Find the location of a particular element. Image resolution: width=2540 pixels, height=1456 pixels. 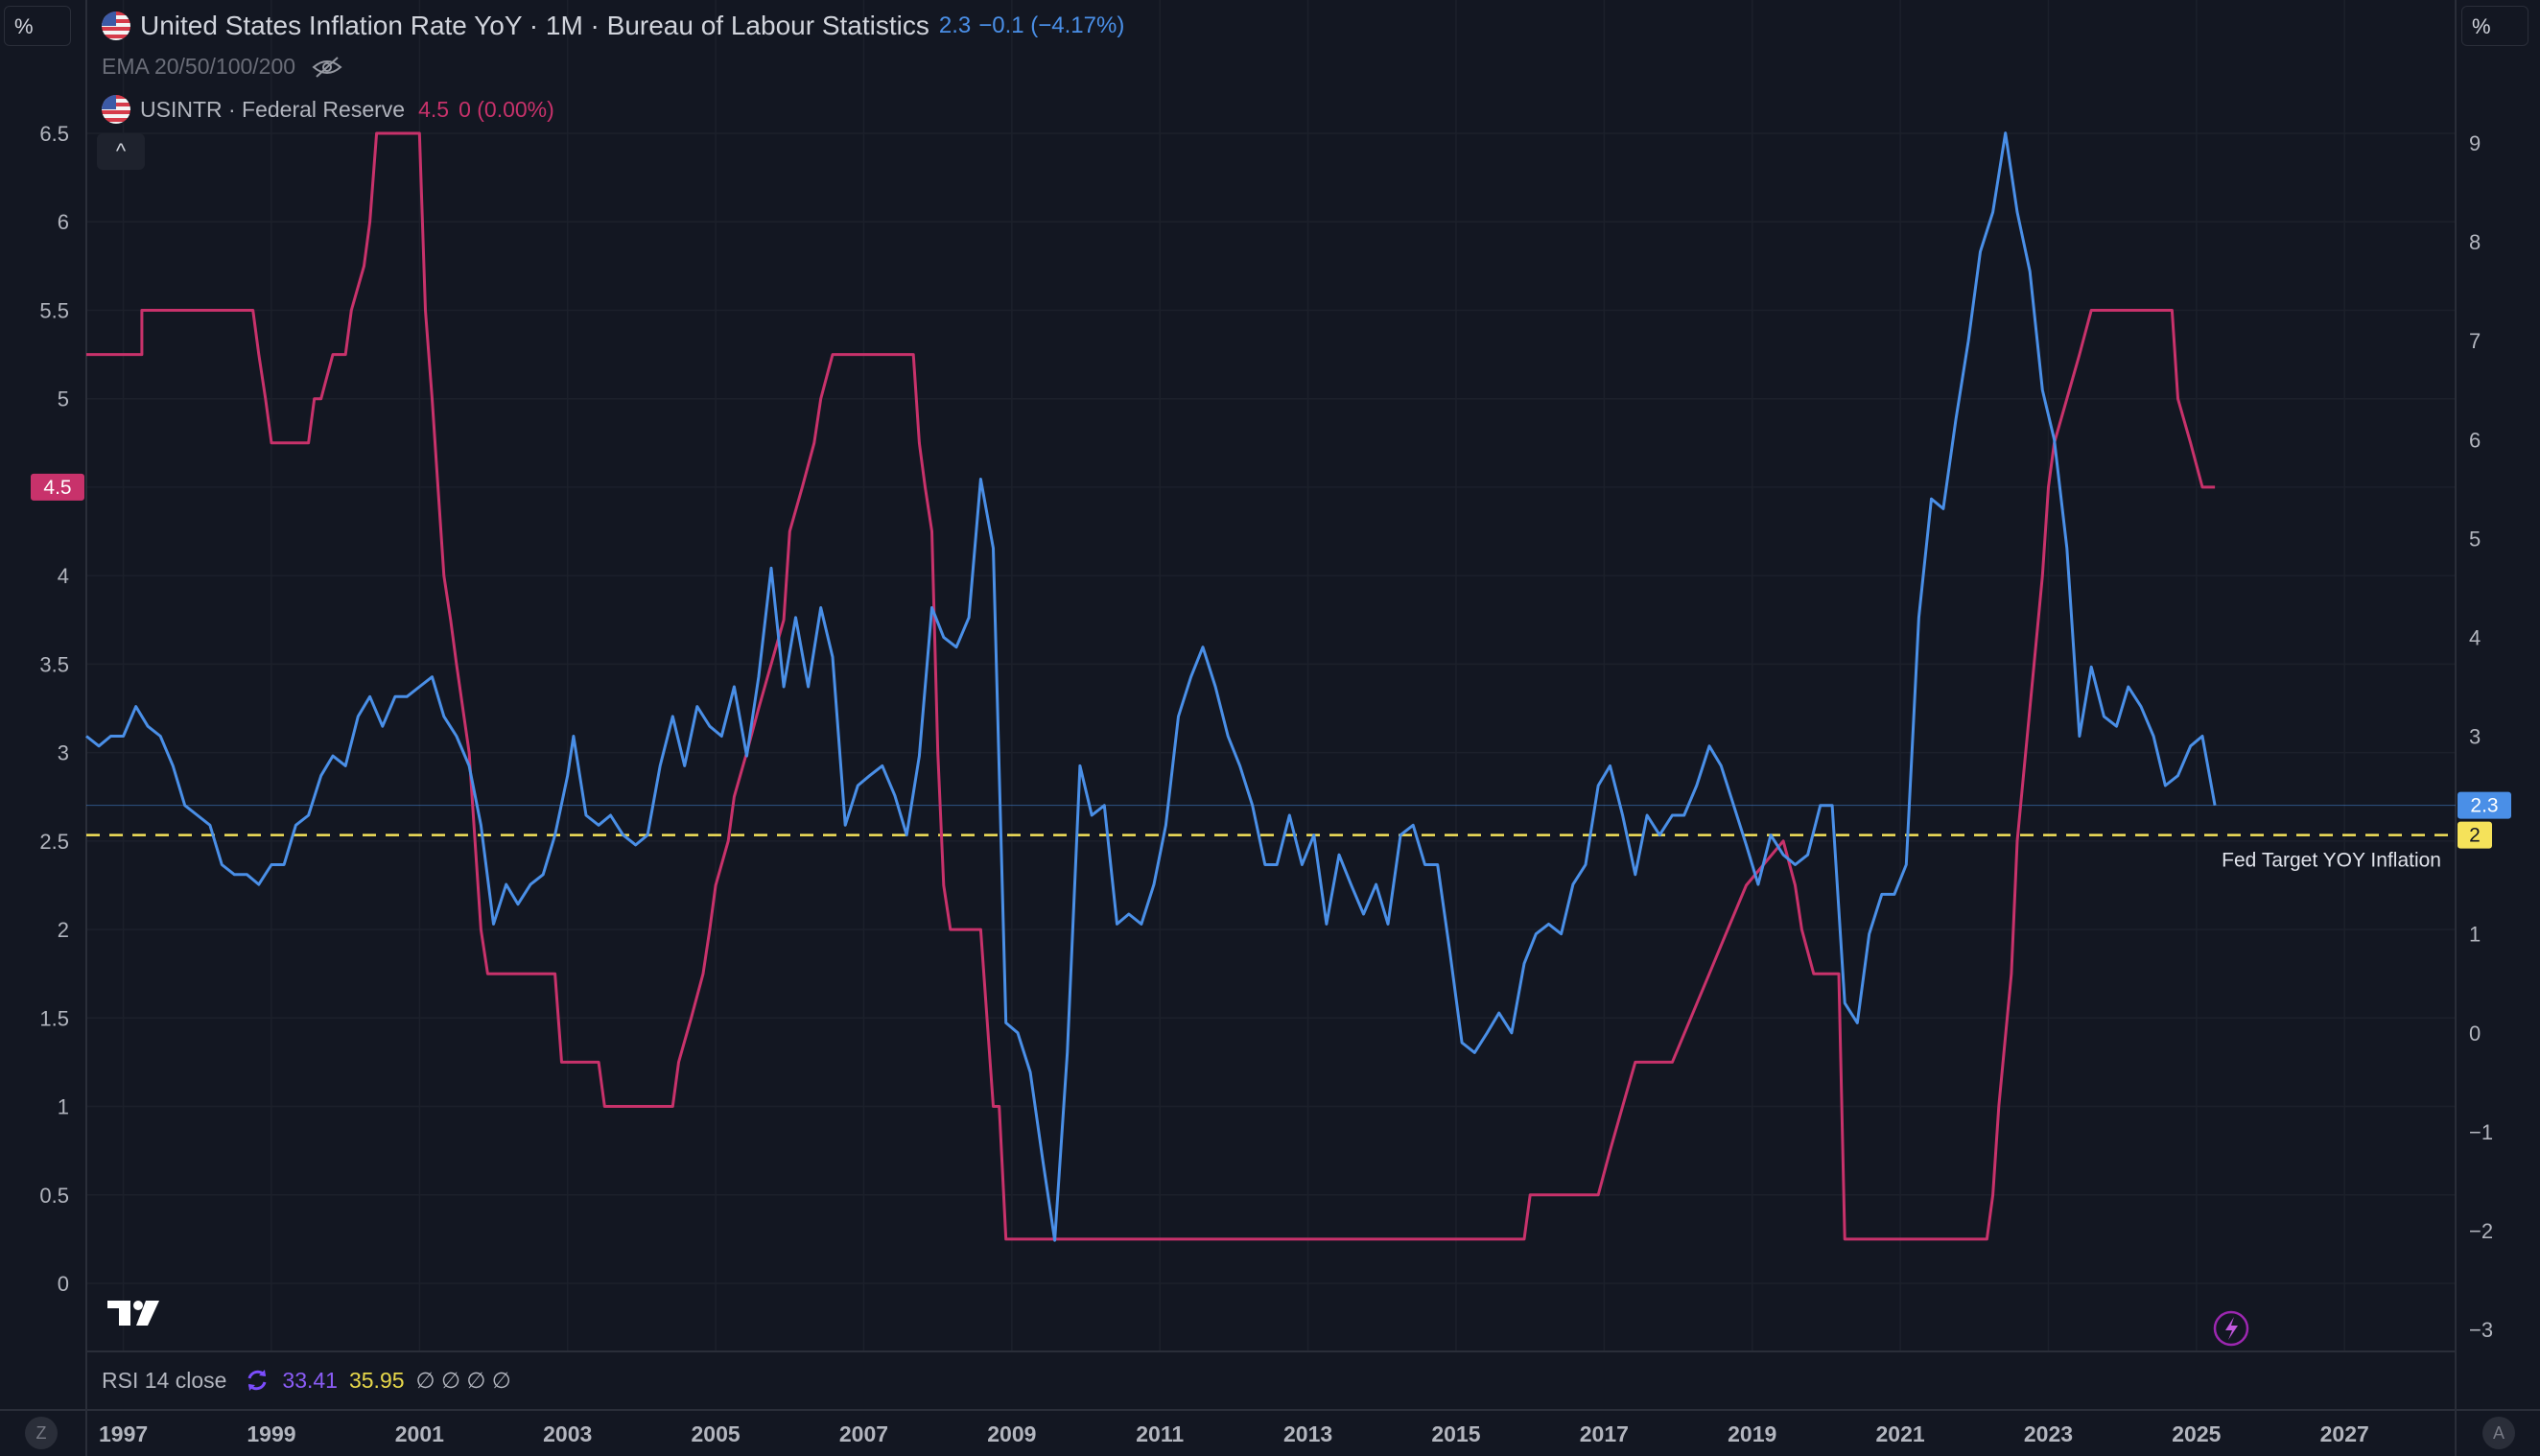

legend-series-usintr: USINTR · Federal Reserve 4.5 0 (0.00%) is located at coordinates (328, 110).